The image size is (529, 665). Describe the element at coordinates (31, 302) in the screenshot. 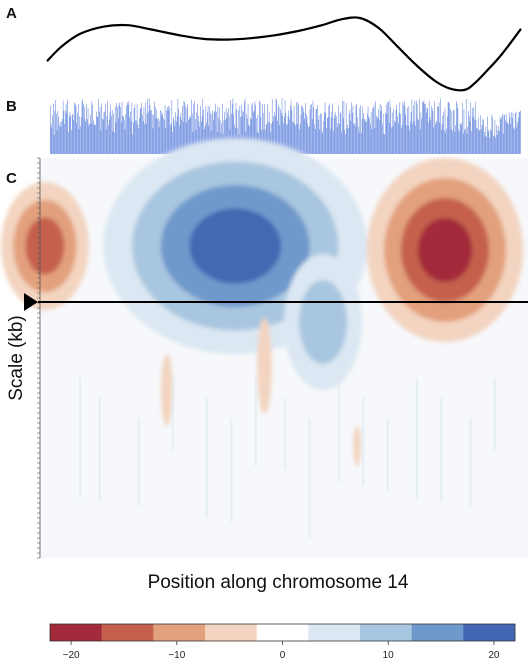

I see `selected-scale-arrow` at that location.